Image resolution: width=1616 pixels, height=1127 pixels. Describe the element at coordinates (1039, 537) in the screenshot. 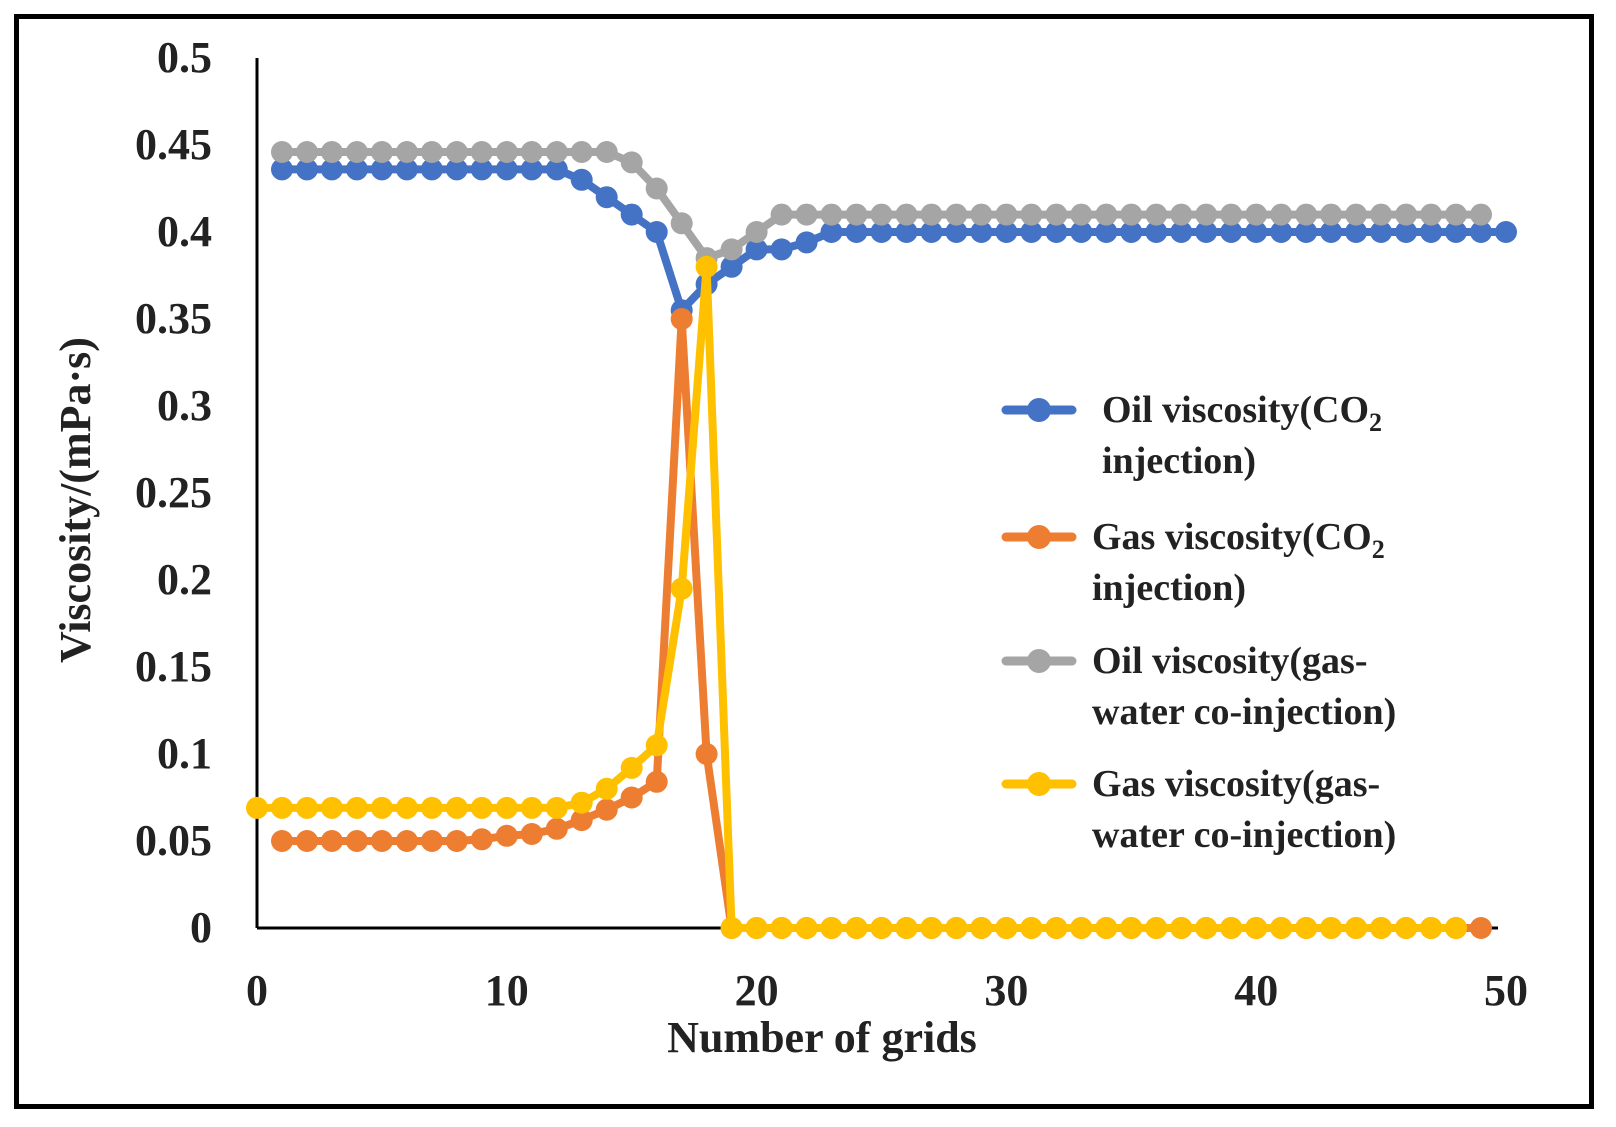

I see `legend-swatch-marker` at that location.